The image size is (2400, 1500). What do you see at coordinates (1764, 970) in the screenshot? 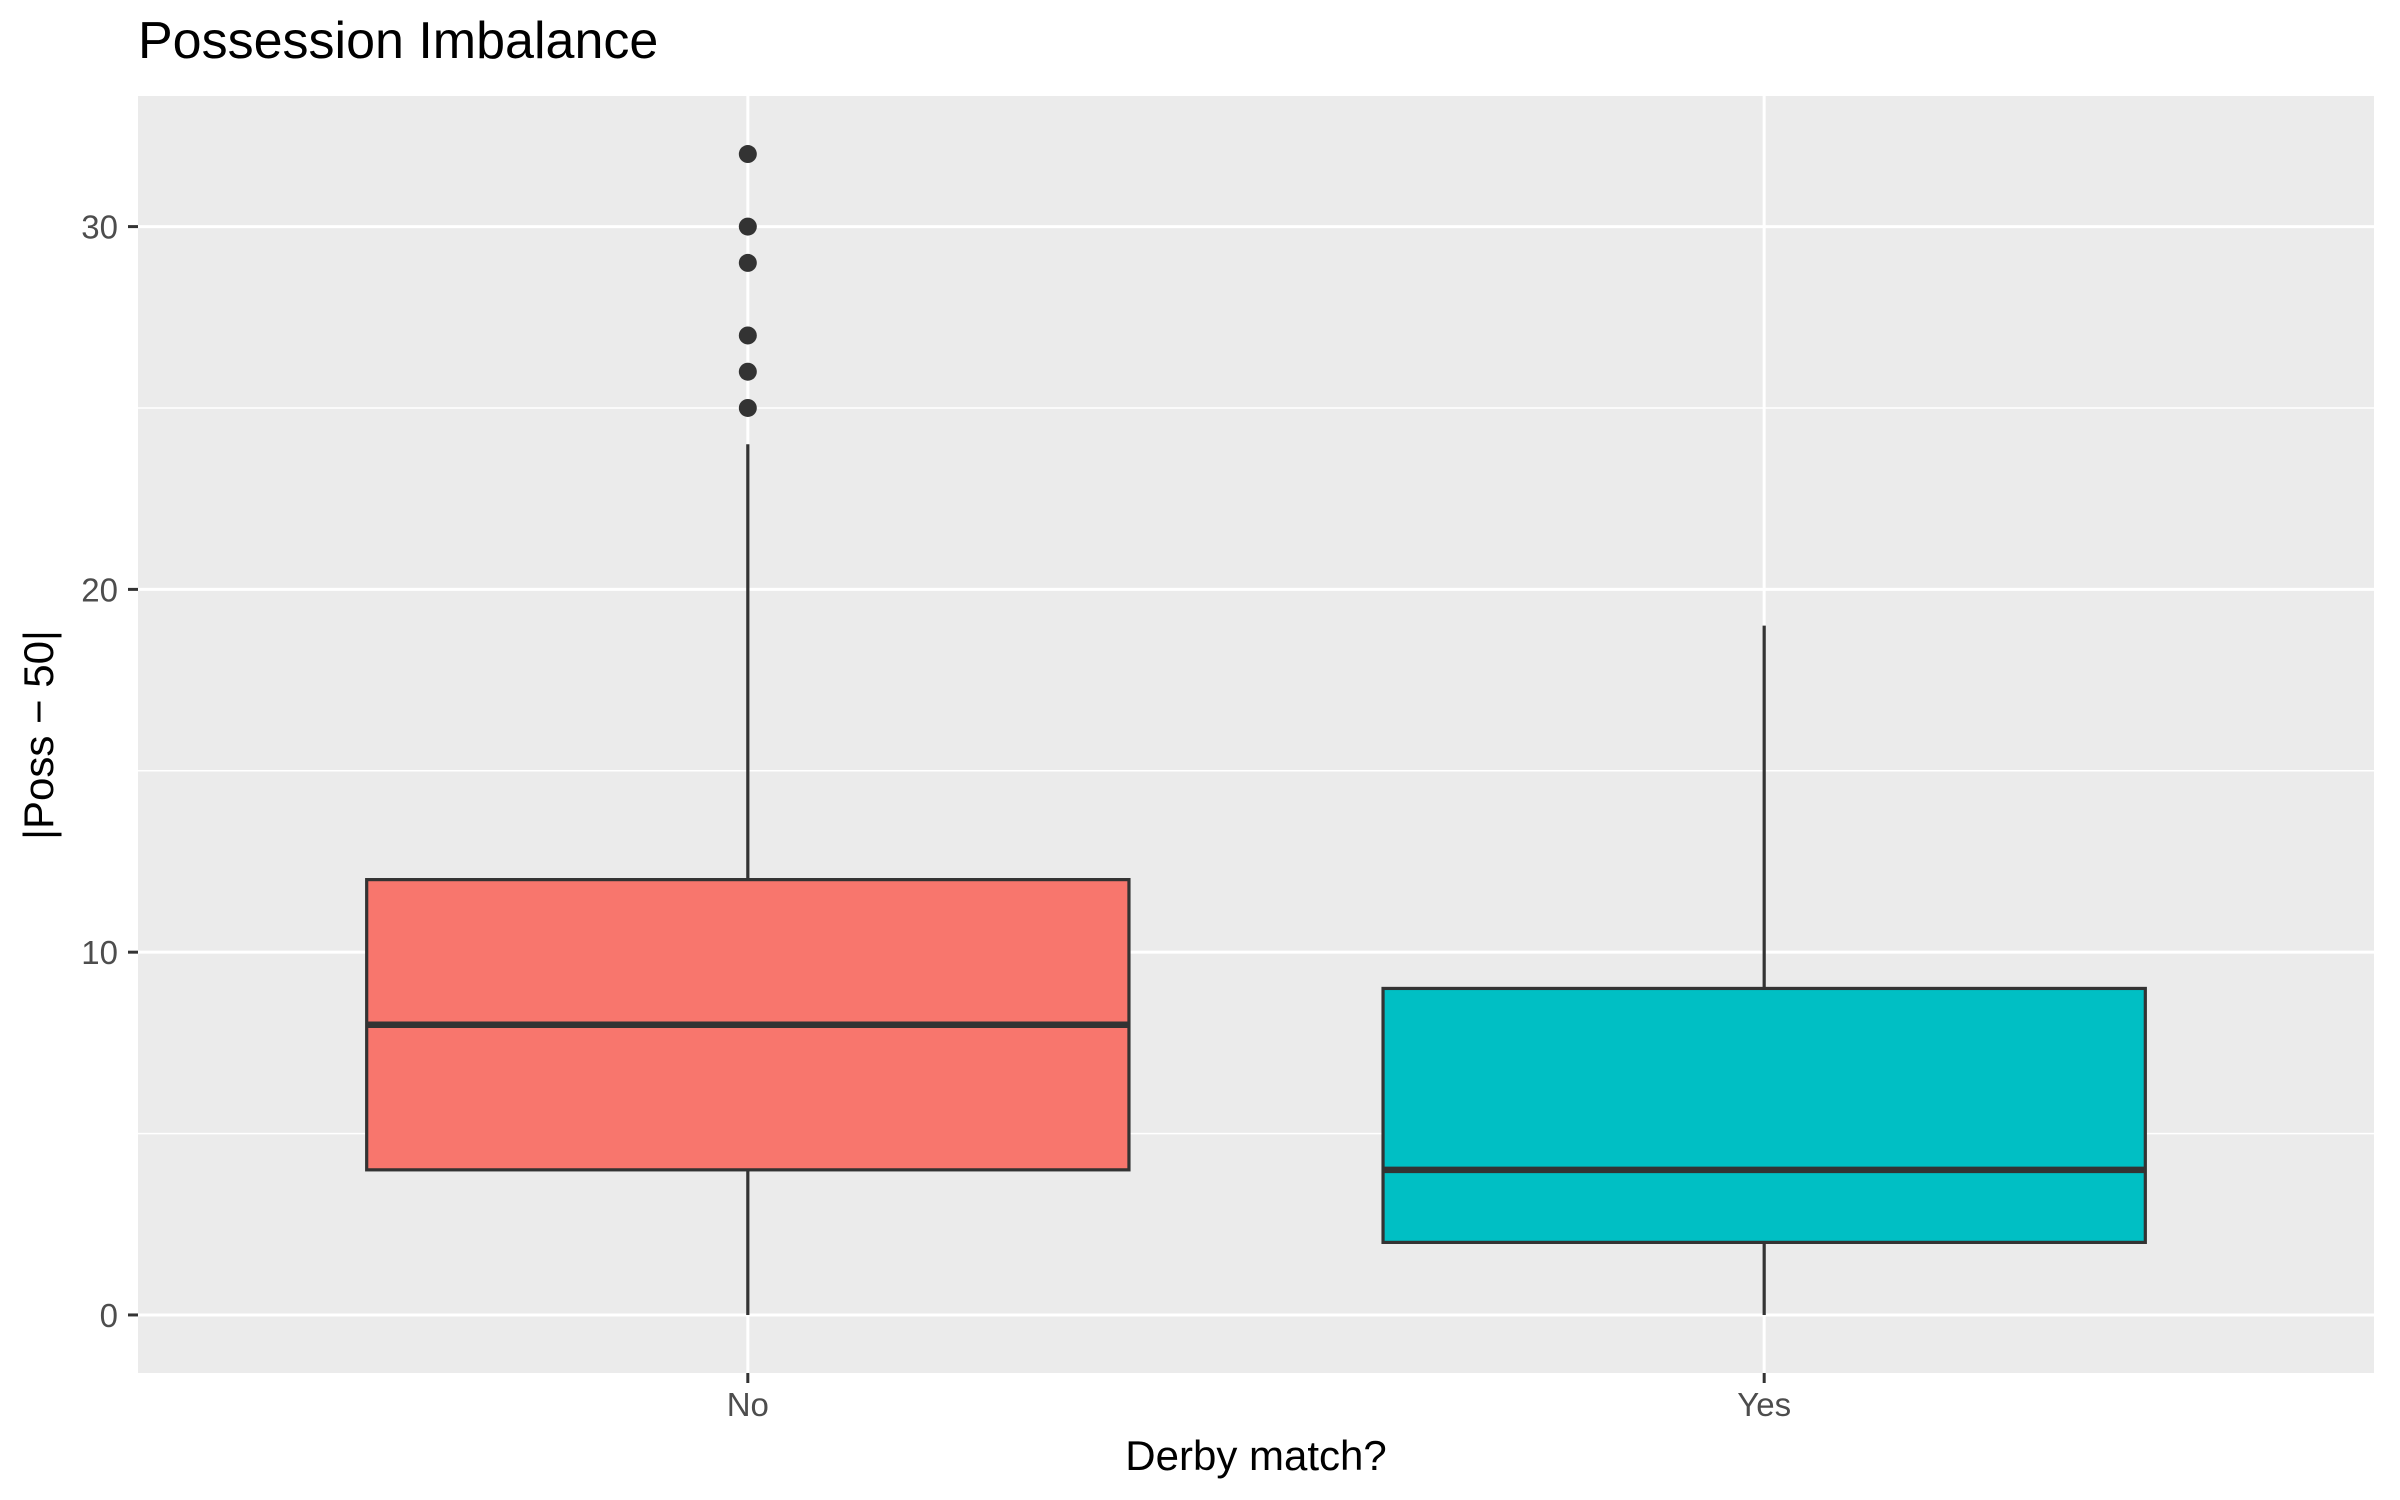
I see `box-group` at bounding box center [1764, 970].